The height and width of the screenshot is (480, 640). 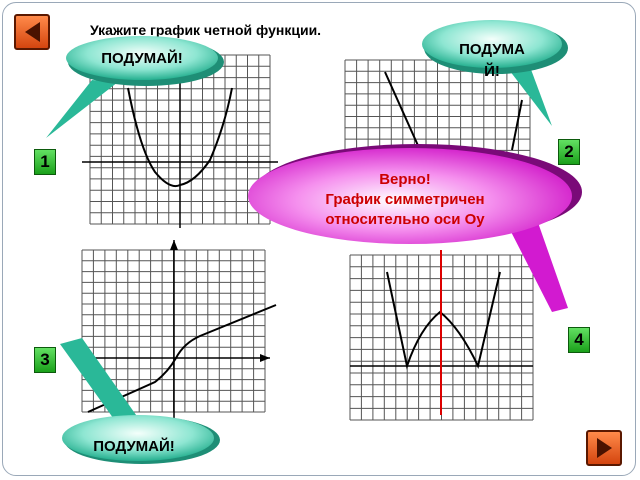 I want to click on graph-1-curve, so click(x=180, y=137).